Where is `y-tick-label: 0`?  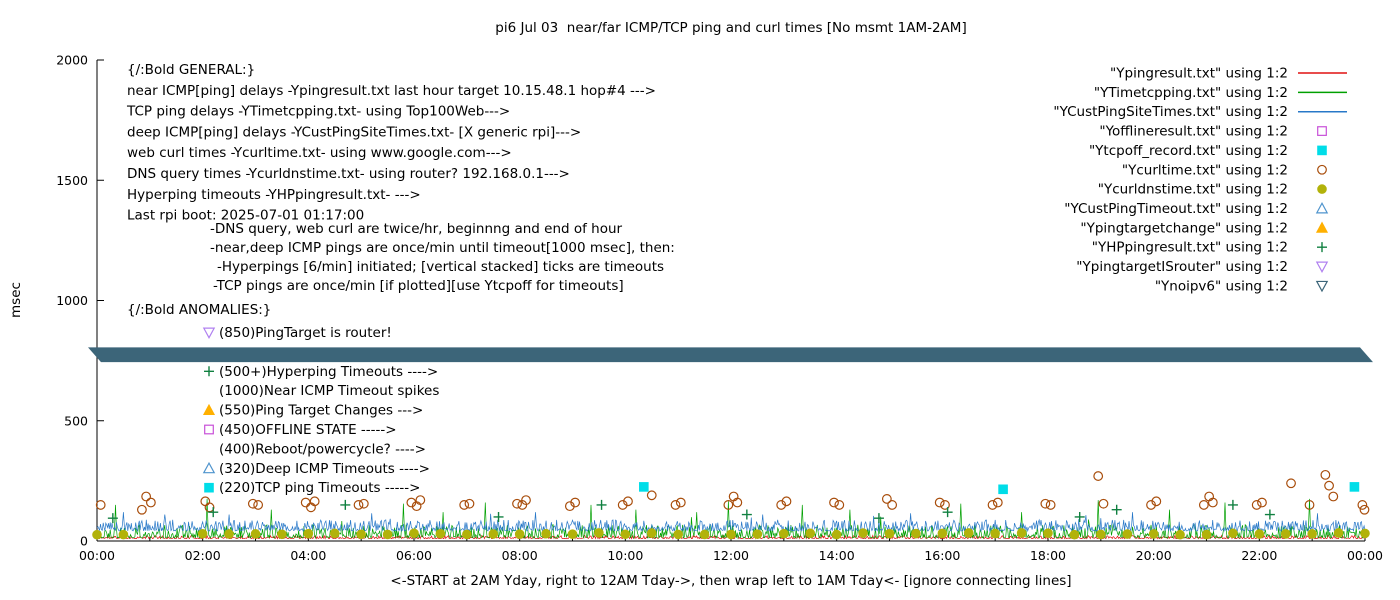
y-tick-label: 0 is located at coordinates (84, 541).